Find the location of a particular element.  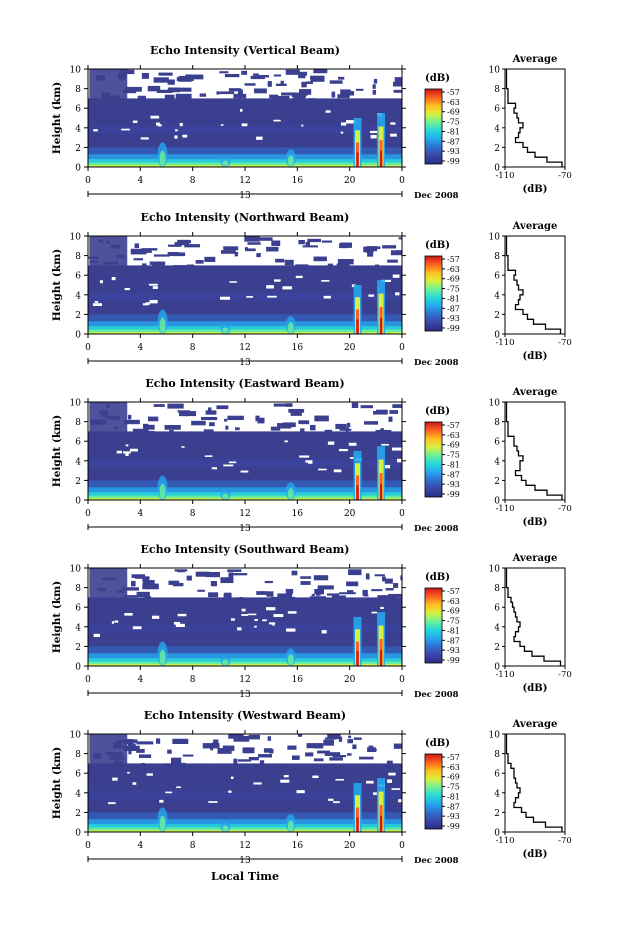

y-tick-label: 10 is located at coordinates (76, 736).